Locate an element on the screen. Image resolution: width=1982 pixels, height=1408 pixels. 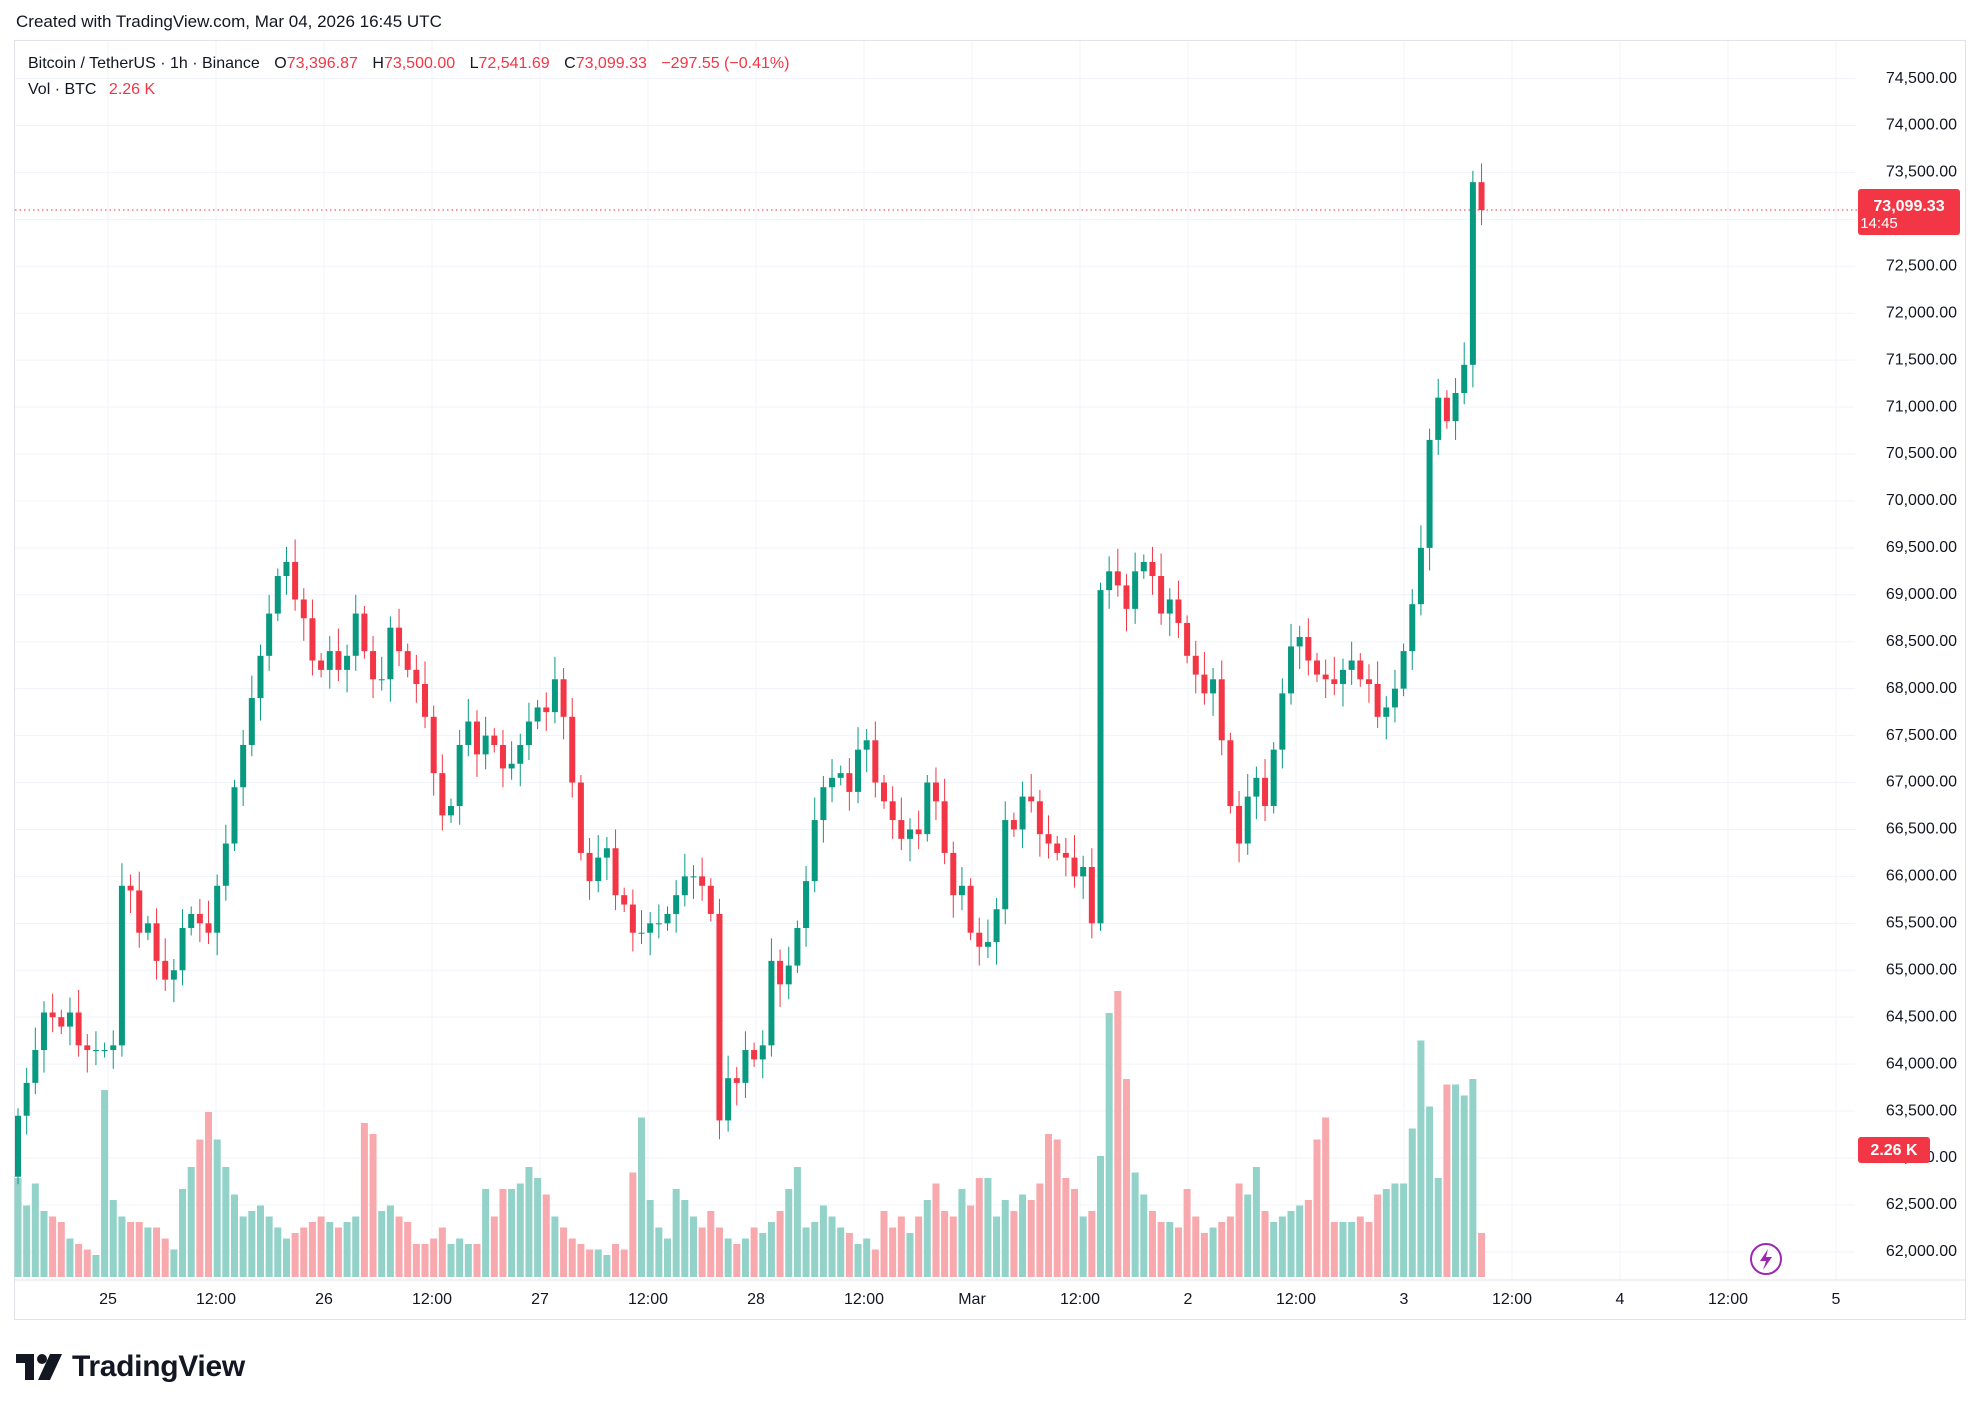
legend-high: 73,500.00 is located at coordinates (419, 63).